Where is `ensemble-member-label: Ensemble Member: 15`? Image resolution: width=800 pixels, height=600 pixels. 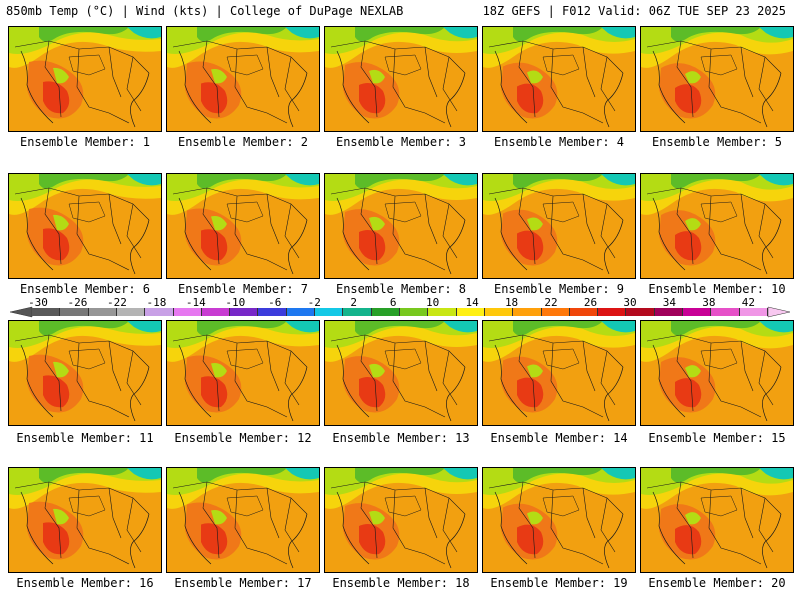 ensemble-member-label: Ensemble Member: 15 is located at coordinates (717, 438).